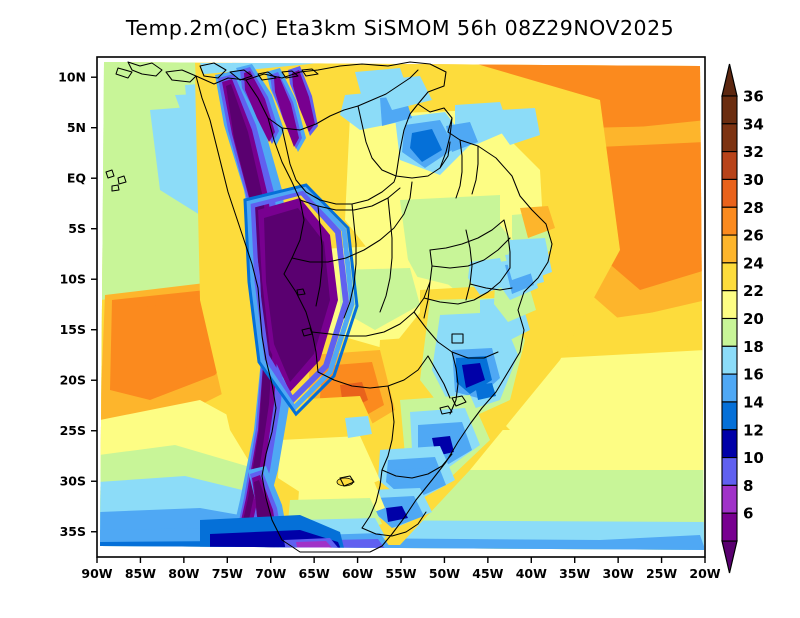  I want to click on colorbar-tick-label: 10, so click(753, 458).